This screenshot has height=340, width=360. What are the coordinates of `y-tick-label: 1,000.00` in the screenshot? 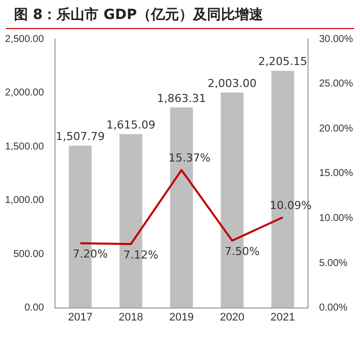 It's located at (24, 200).